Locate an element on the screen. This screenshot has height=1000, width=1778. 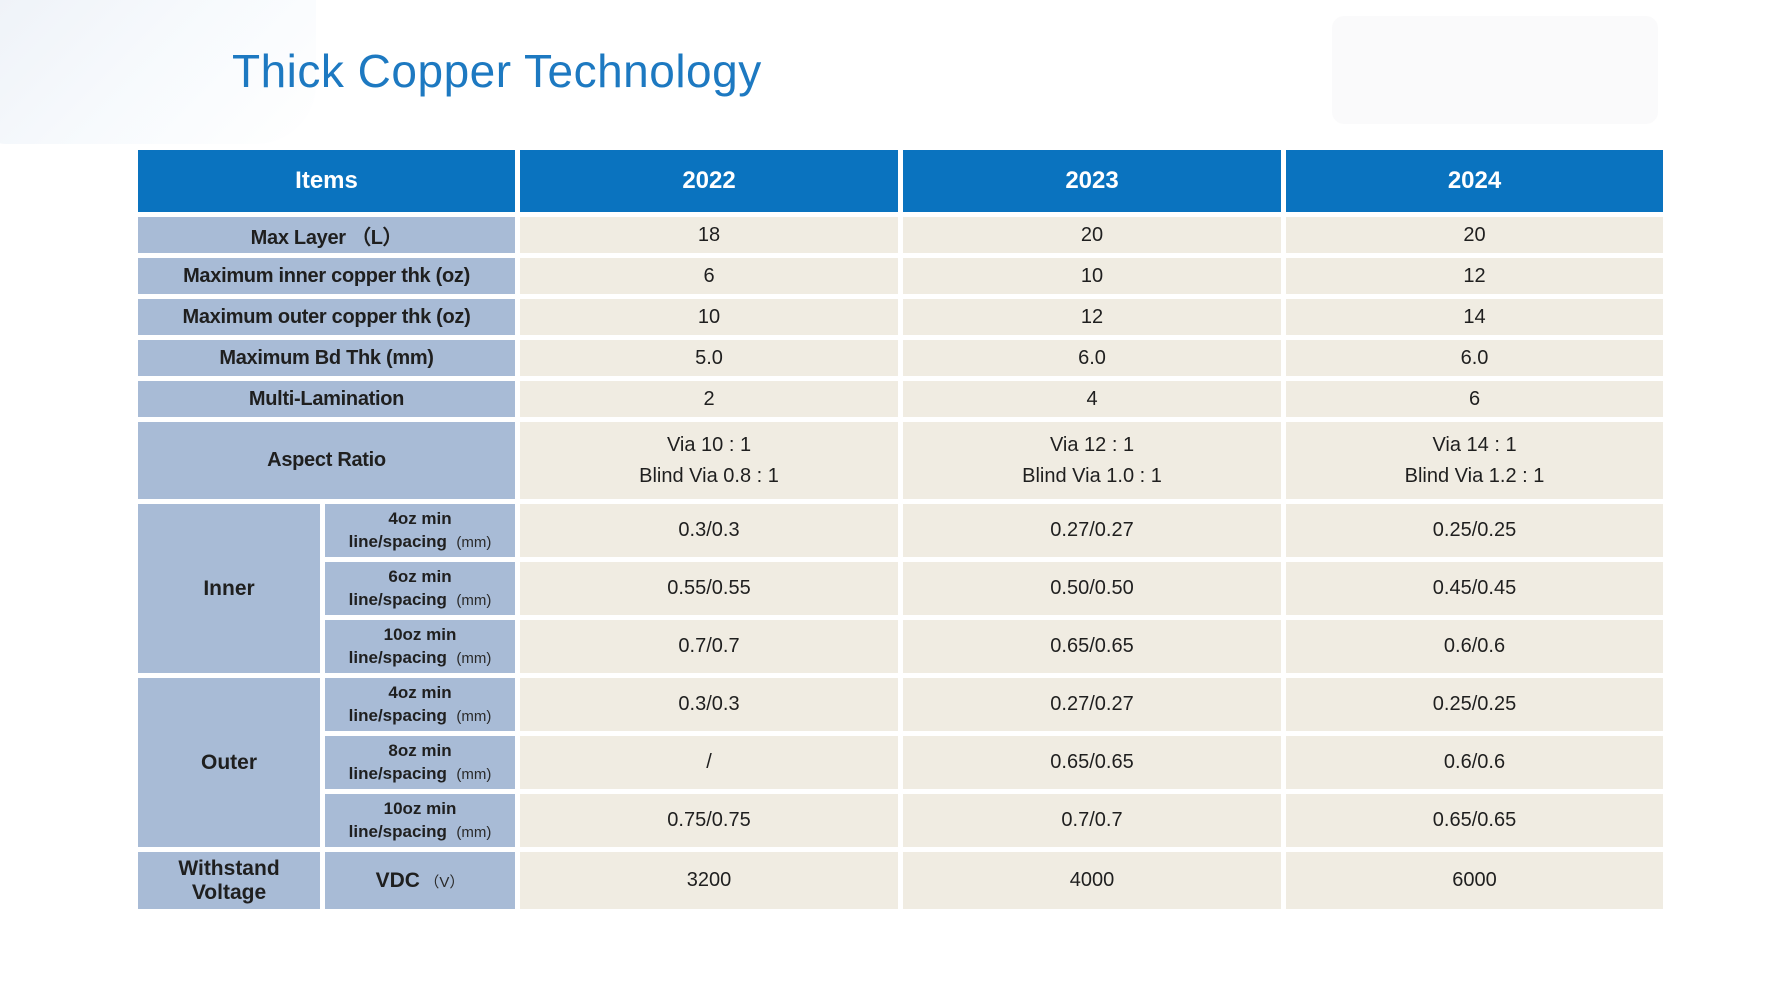
aspect-blind-via: Blind Via 0.8 : 1 is located at coordinates (709, 475).